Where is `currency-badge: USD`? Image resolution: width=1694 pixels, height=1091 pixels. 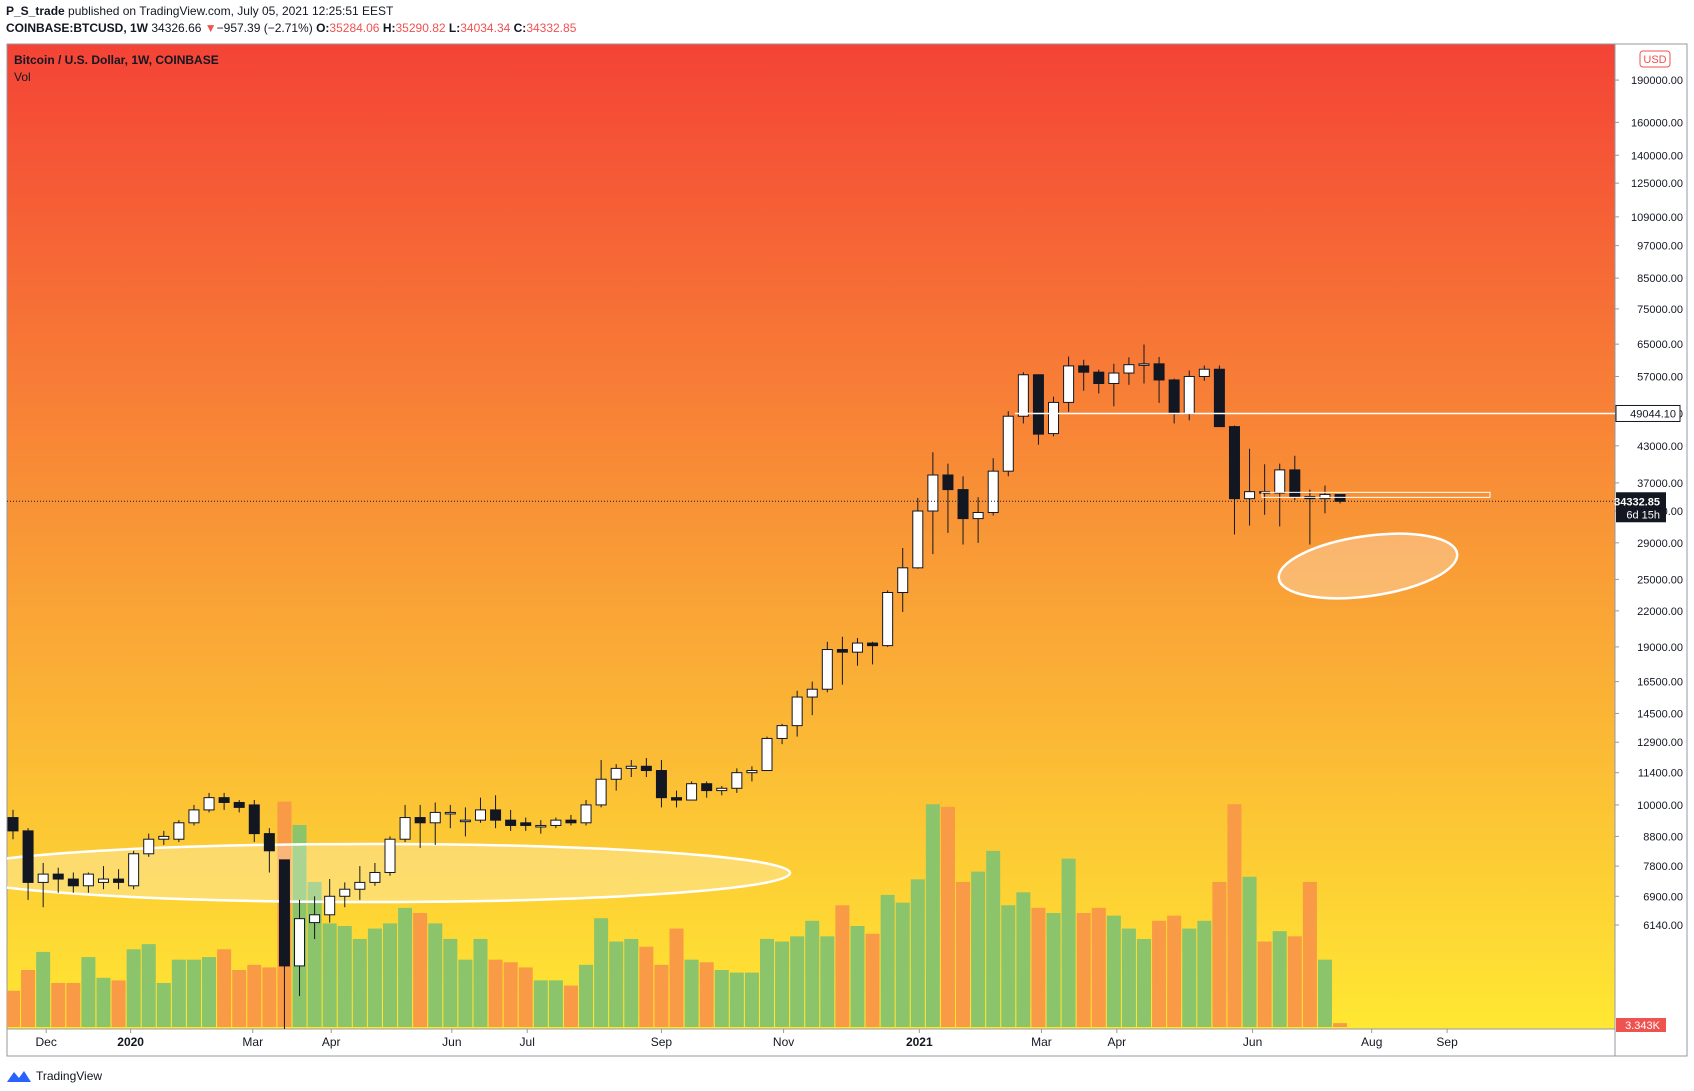 currency-badge: USD is located at coordinates (1655, 59).